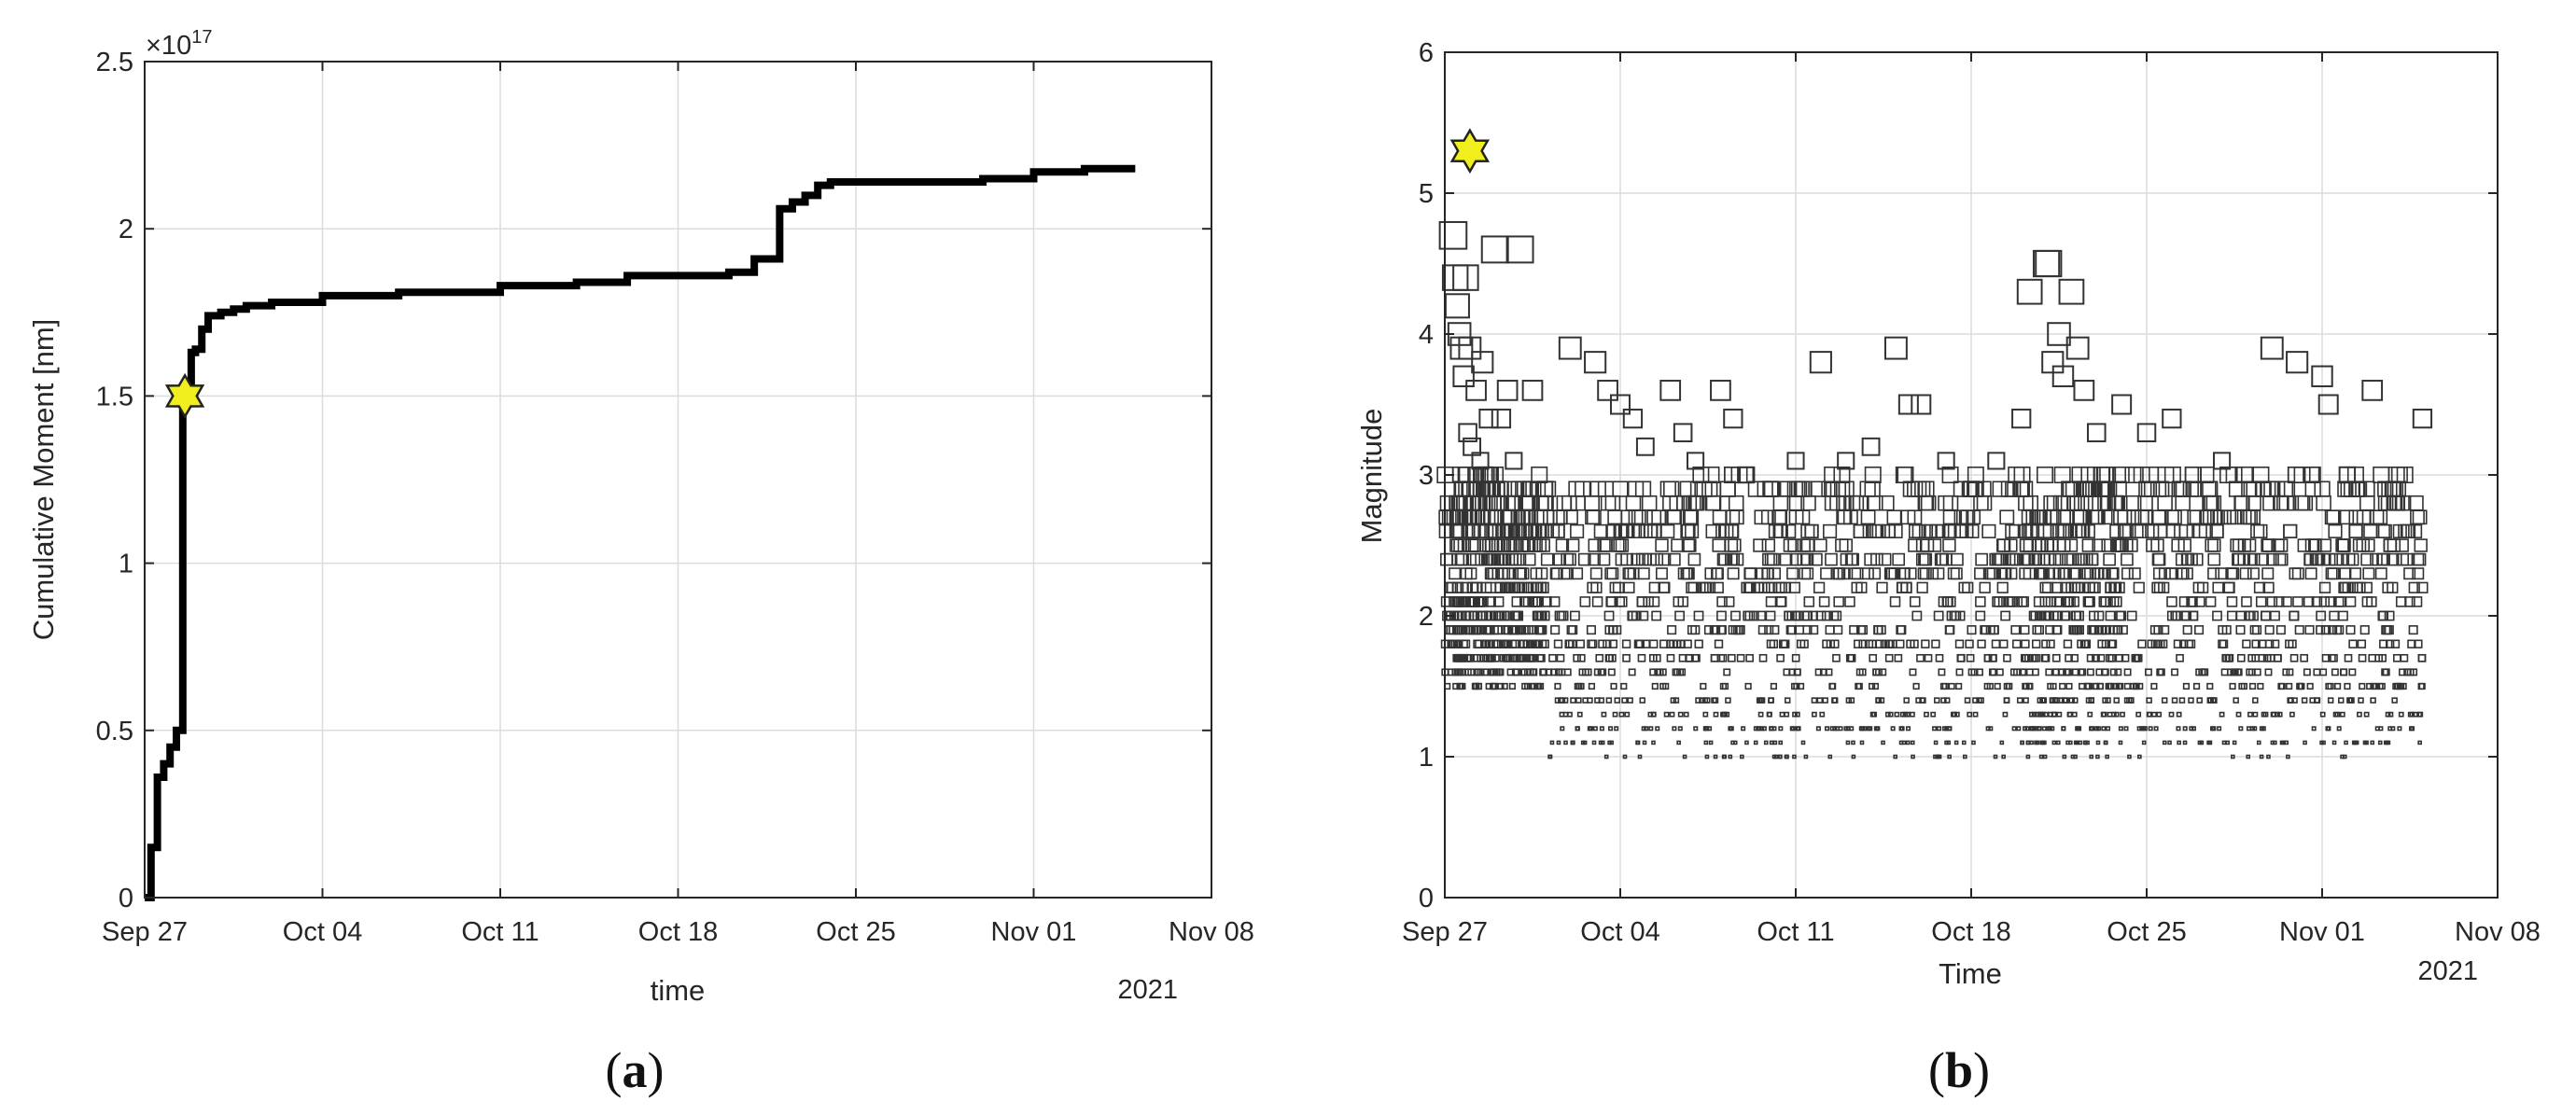  Describe the element at coordinates (1147, 990) in the screenshot. I see `panel-a-year-label: 2021` at that location.